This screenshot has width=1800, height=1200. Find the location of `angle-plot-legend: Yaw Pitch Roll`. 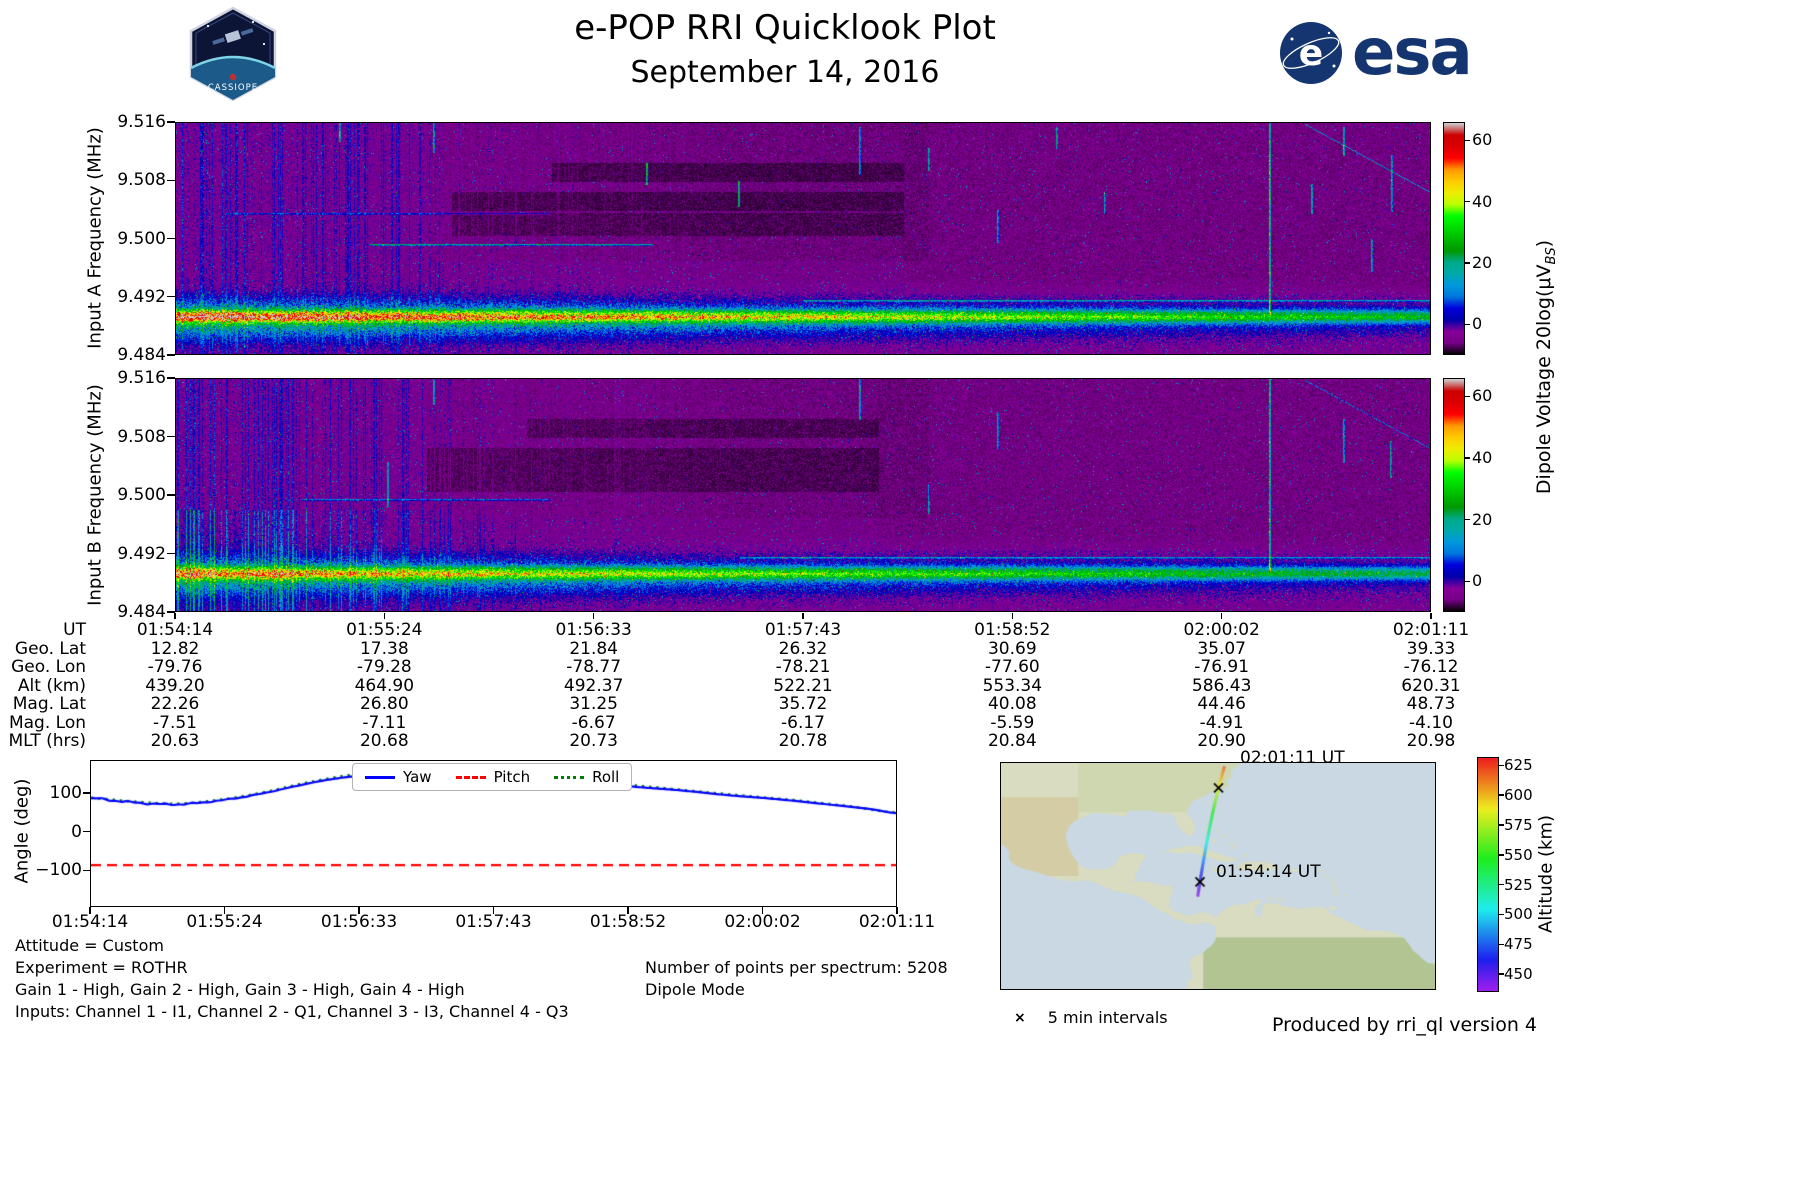

angle-plot-legend: Yaw Pitch Roll is located at coordinates (492, 777).